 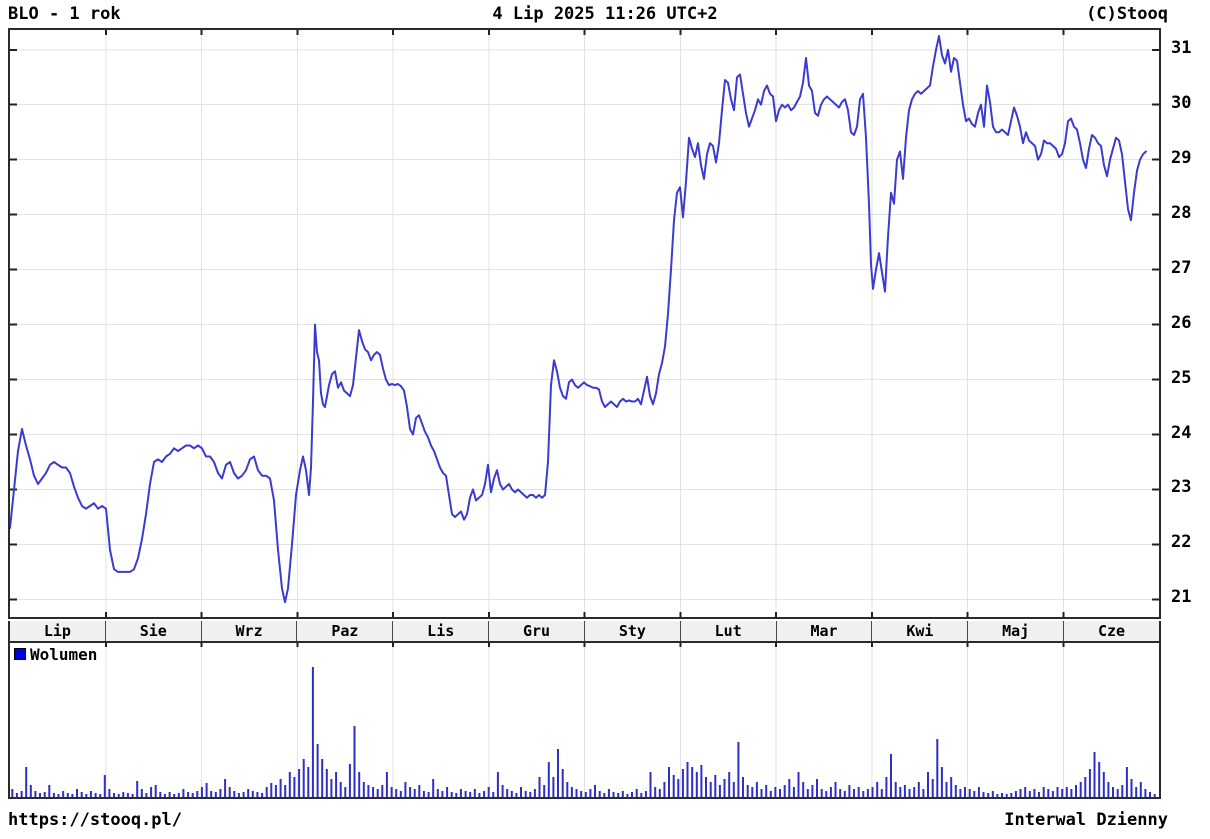 I want to click on month-label: Wrz, so click(x=250, y=631).